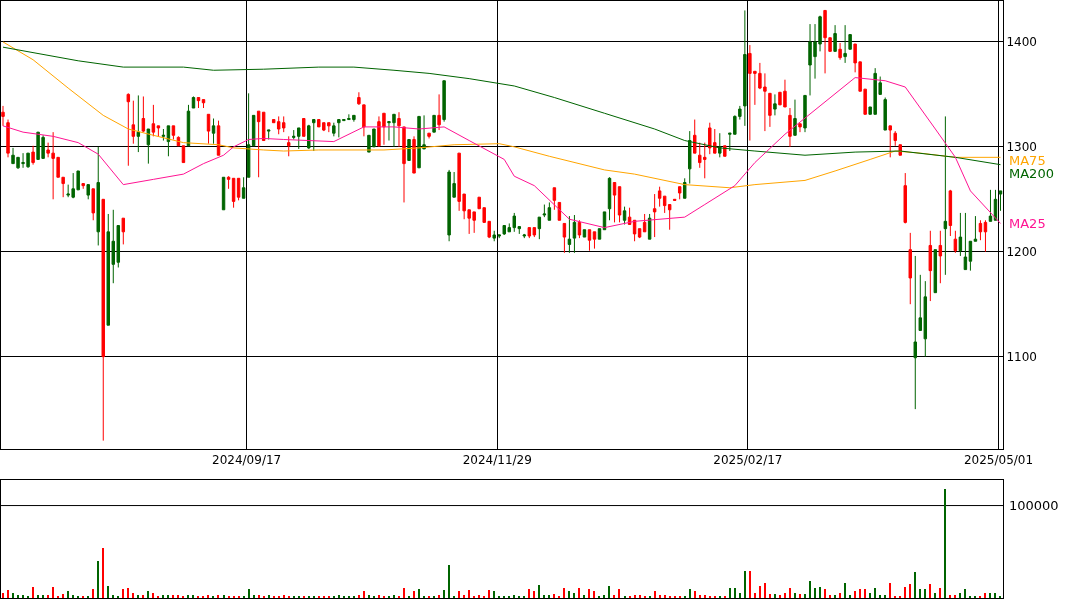 This screenshot has width=1065, height=600. Describe the element at coordinates (497, 460) in the screenshot. I see `x-tick-label: 2024/11/29` at that location.